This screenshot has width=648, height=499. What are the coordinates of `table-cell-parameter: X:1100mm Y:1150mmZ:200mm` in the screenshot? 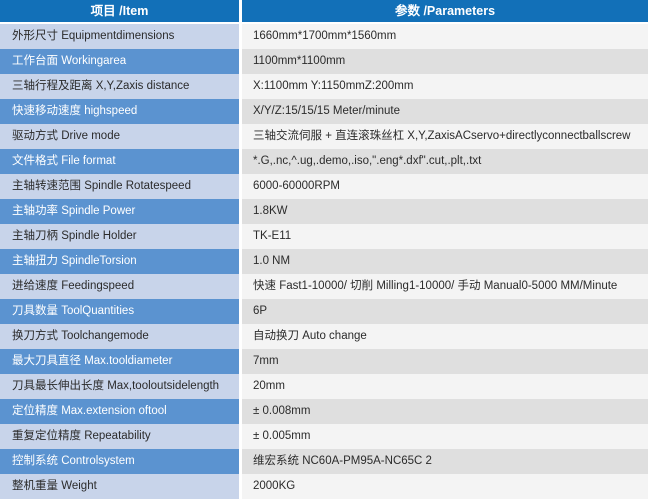 It's located at (445, 86).